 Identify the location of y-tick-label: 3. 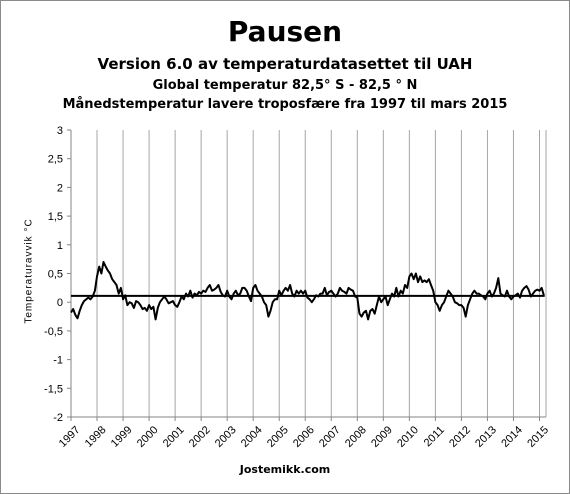
(60, 131).